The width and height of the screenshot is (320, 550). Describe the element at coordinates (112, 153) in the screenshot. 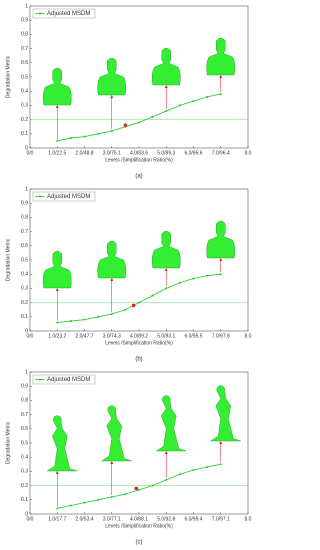

I see `x-tick-label: 3.0/75.1` at that location.